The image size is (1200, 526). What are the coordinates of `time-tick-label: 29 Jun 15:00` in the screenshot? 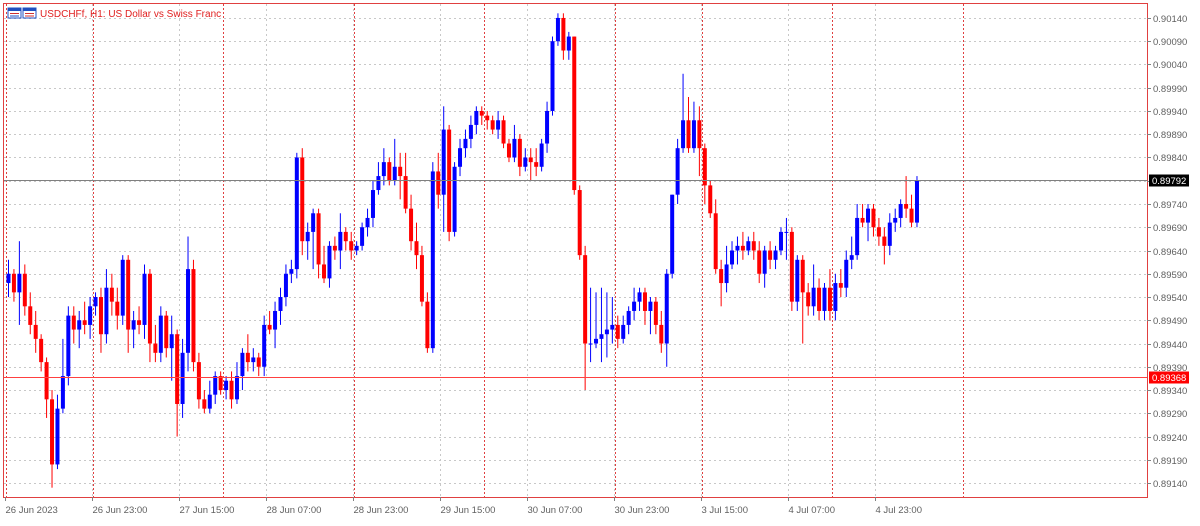 It's located at (468, 510).